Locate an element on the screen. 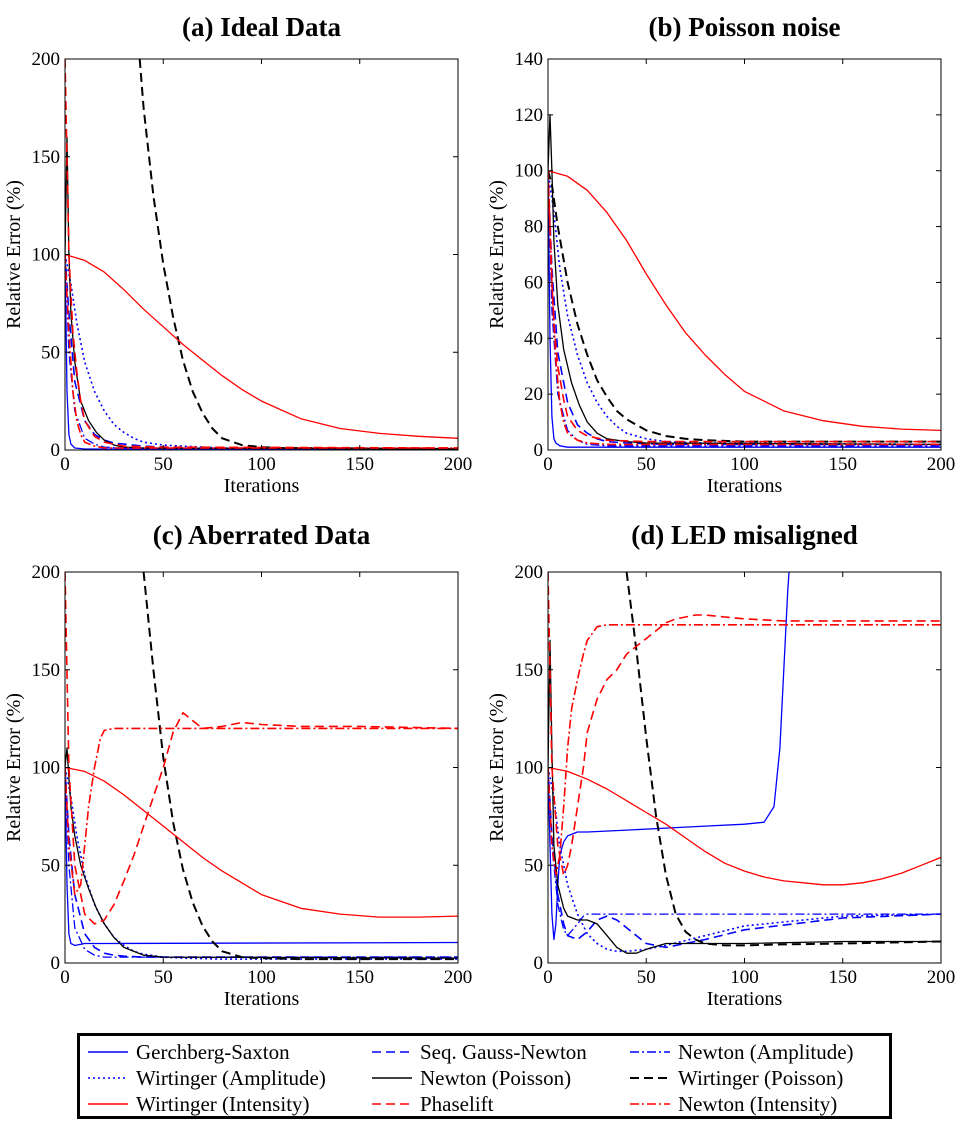 The width and height of the screenshot is (962, 1125). legend-label-wirtinger-amplitude: Wirtinger (Amplitude) is located at coordinates (231, 1077).